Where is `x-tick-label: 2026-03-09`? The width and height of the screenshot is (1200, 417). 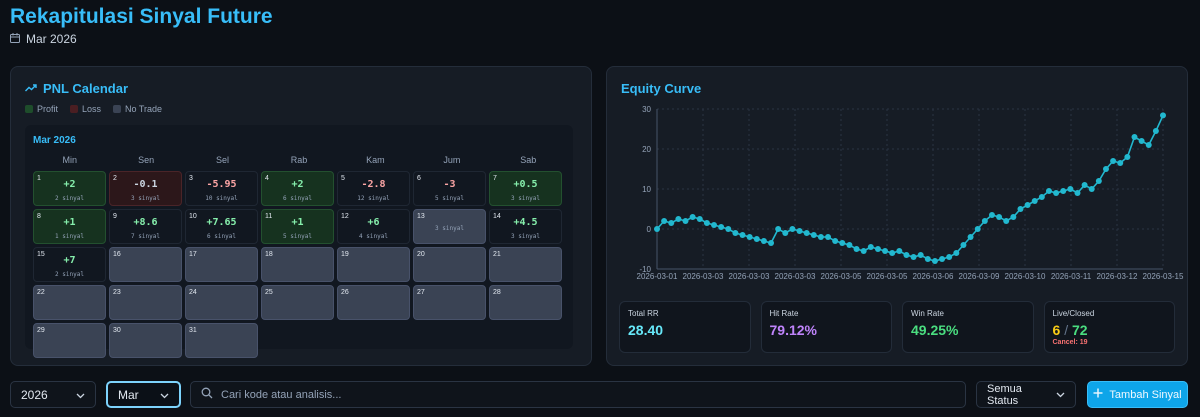
x-tick-label: 2026-03-09 is located at coordinates (979, 276).